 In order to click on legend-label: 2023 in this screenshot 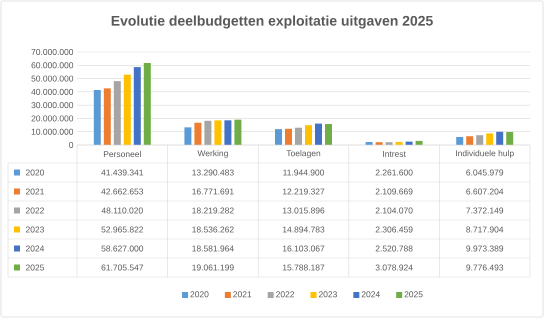, I will do `click(35, 229)`.